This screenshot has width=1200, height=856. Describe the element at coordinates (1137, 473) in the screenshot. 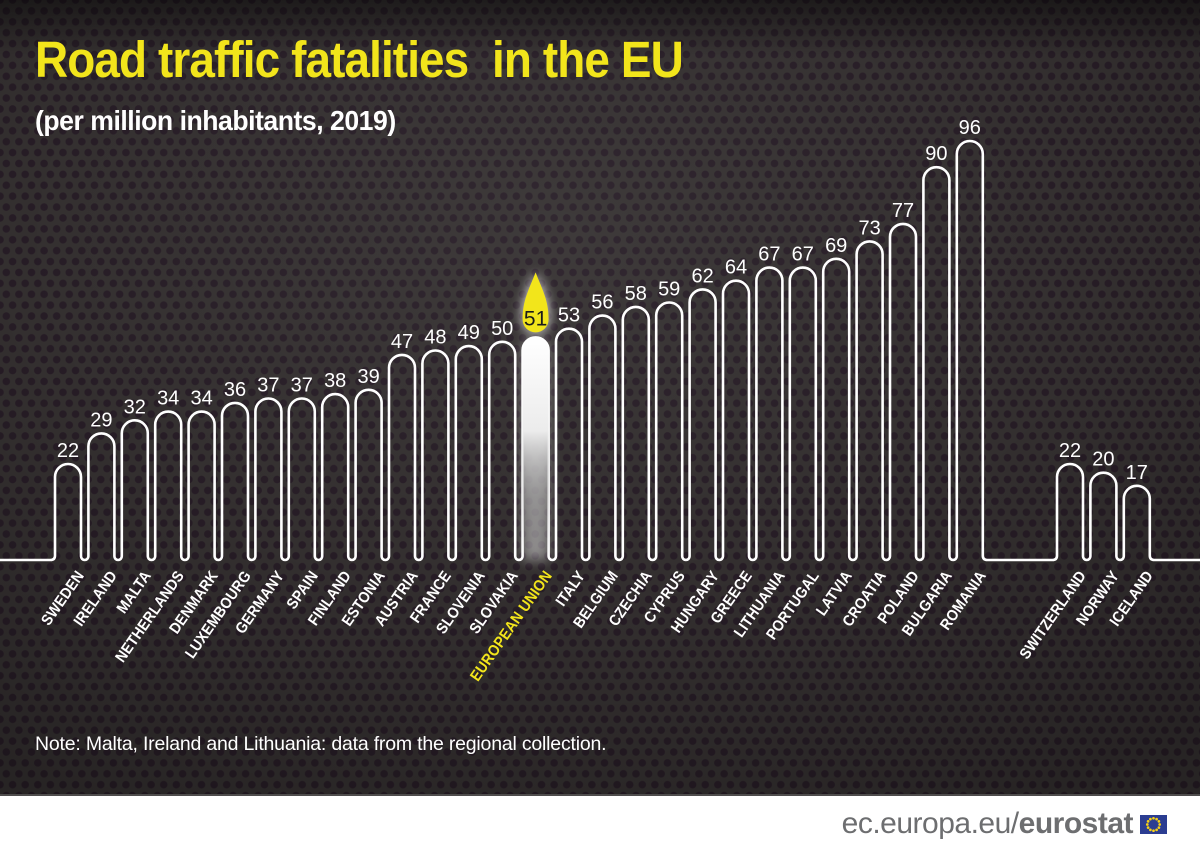

I see `bar-value: 17` at that location.